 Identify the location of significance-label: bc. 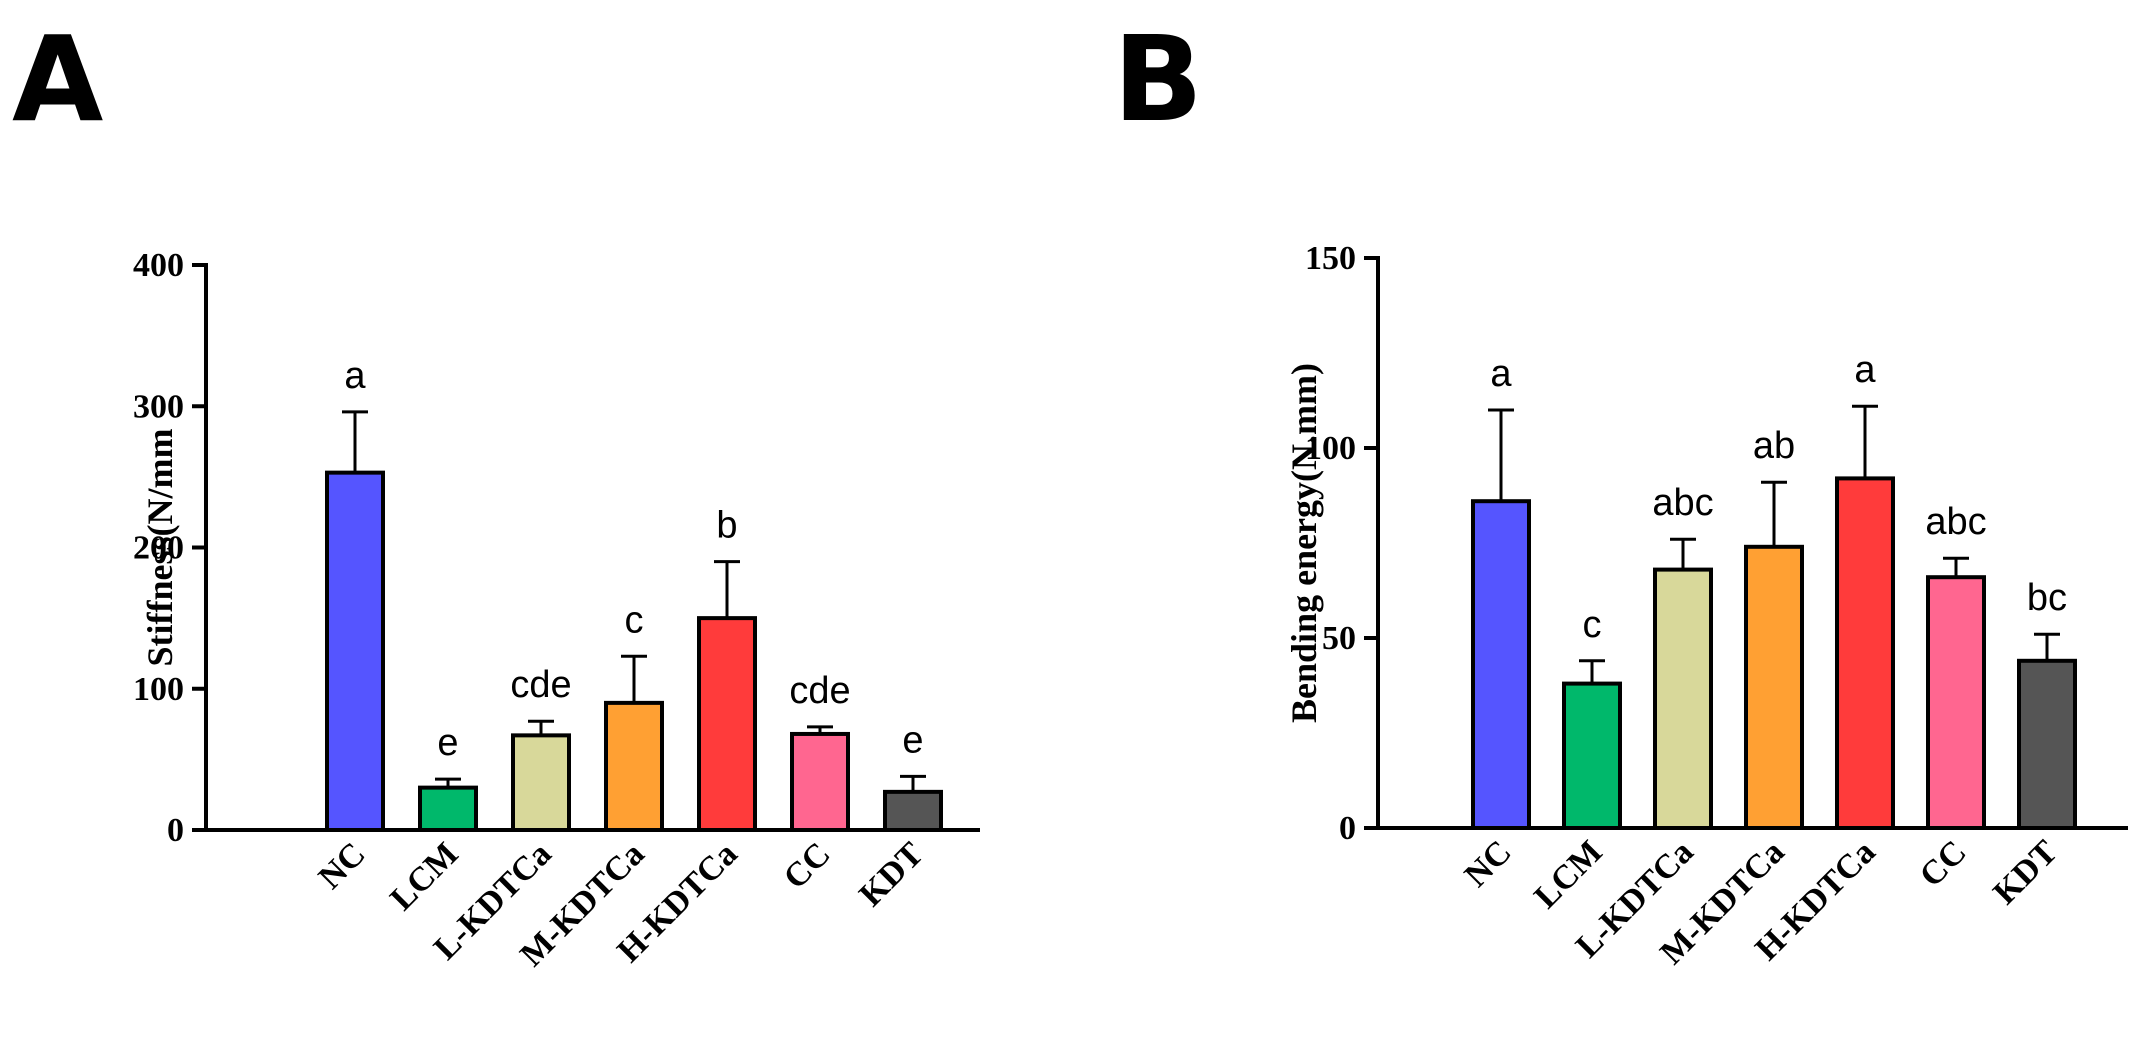
(2047, 598).